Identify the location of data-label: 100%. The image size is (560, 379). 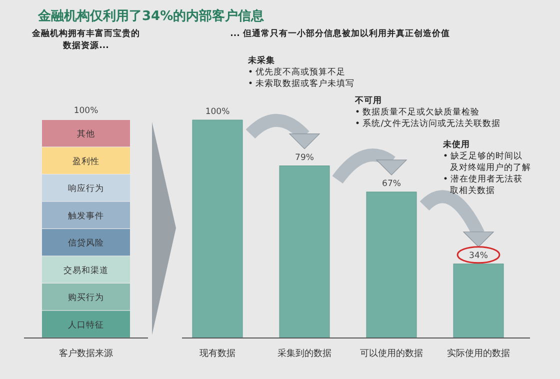
(217, 112).